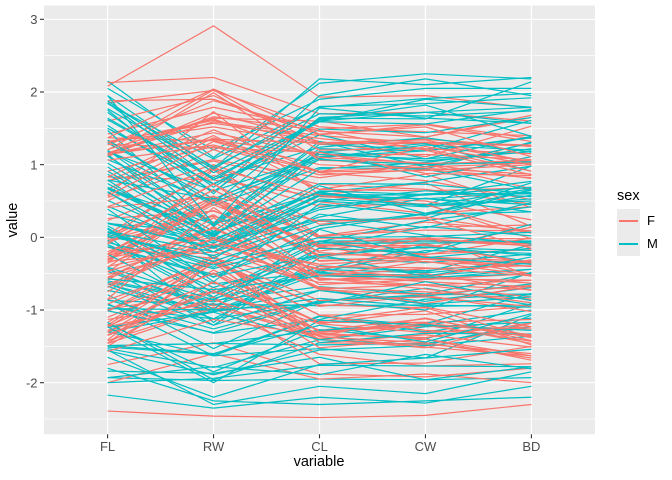 Image resolution: width=672 pixels, height=480 pixels. Describe the element at coordinates (12, 220) in the screenshot. I see `y-axis-title: value` at that location.